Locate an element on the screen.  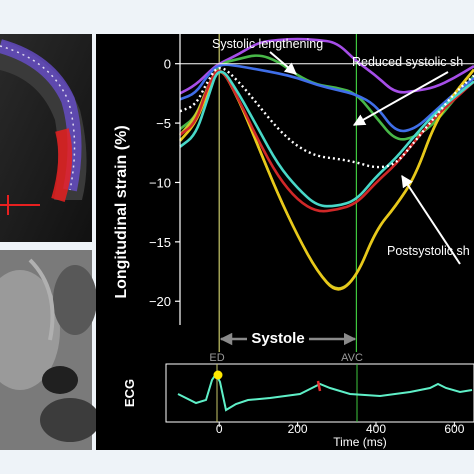
annotation-reduced-systolic: Reduced systolic sh is located at coordinates (407, 62).